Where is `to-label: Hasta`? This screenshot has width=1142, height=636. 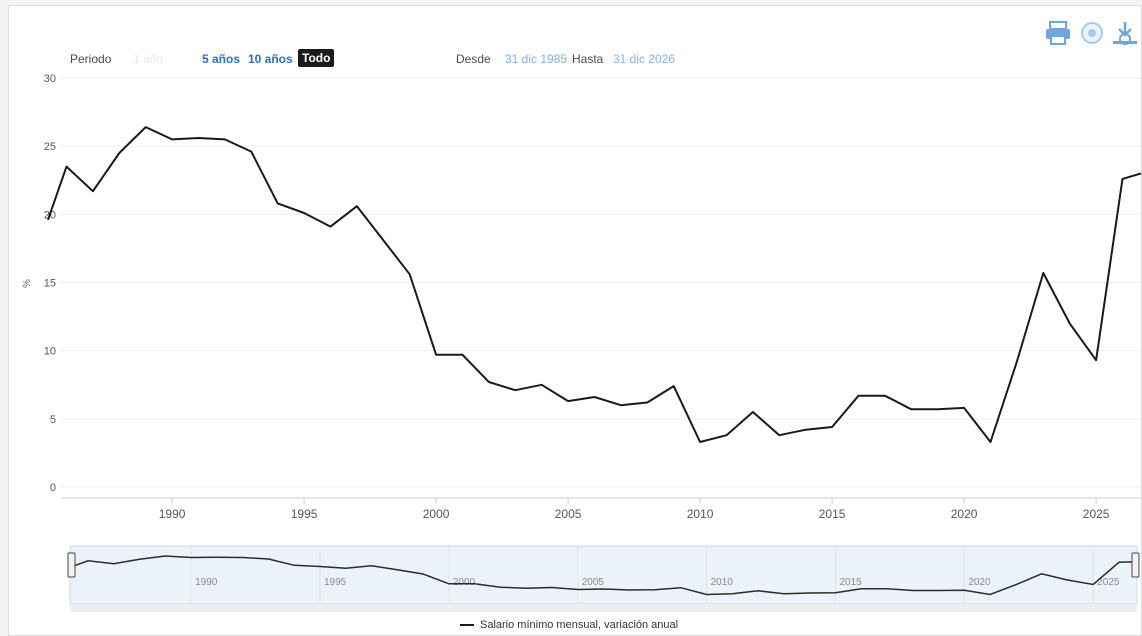 to-label: Hasta is located at coordinates (588, 59).